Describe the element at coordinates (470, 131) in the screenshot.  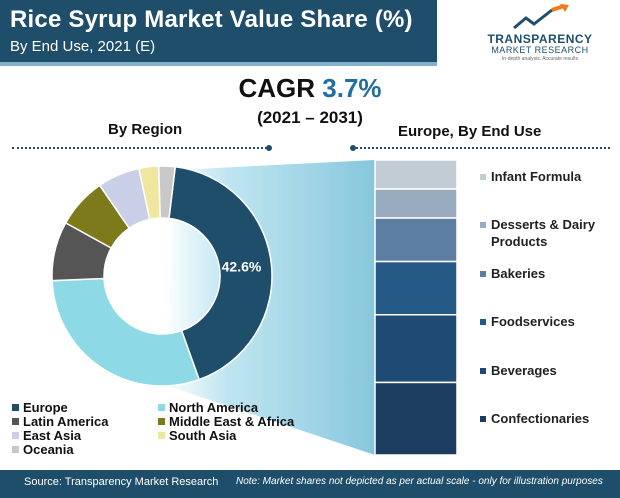
I see `europe-section-title: Europe, By End Use` at that location.